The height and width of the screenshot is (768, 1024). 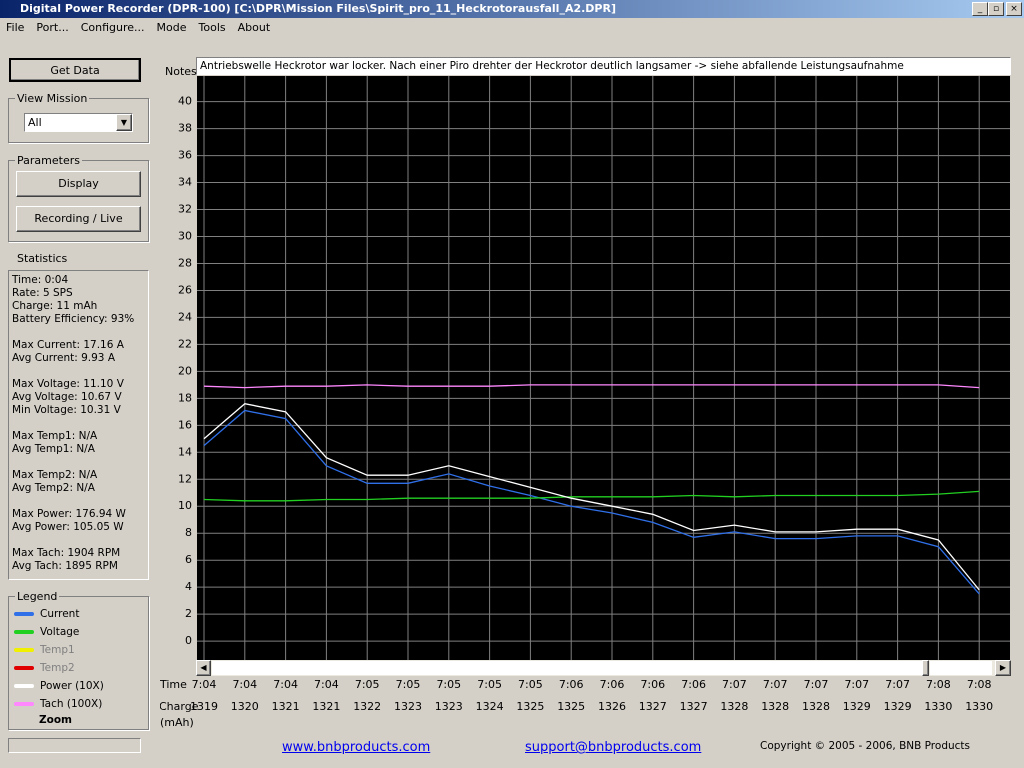 I want to click on charge-tick-label: 1319, so click(x=204, y=706).